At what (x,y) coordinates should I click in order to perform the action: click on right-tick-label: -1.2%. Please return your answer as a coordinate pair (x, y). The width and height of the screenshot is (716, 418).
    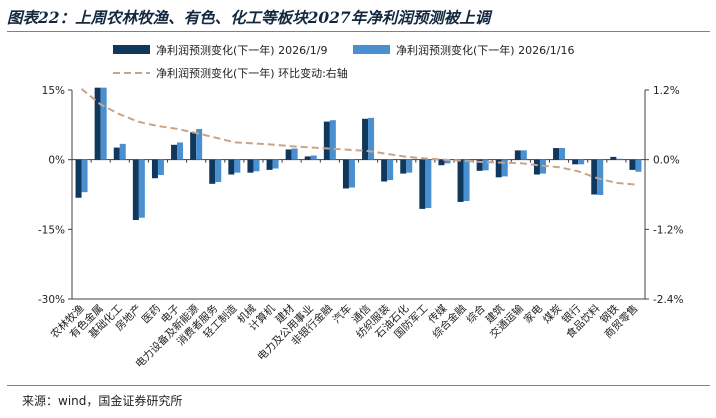
    Looking at the image, I should click on (668, 230).